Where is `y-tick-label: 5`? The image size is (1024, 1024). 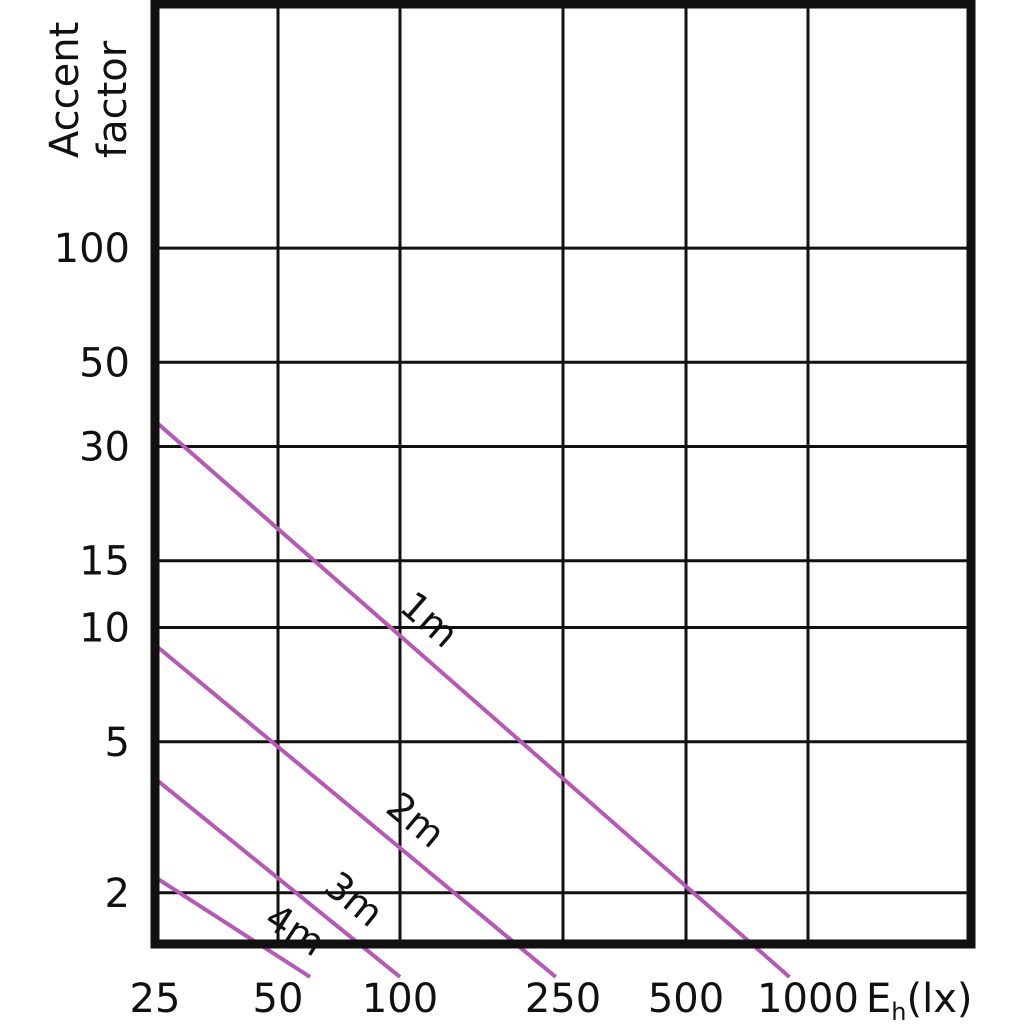 y-tick-label: 5 is located at coordinates (117, 743).